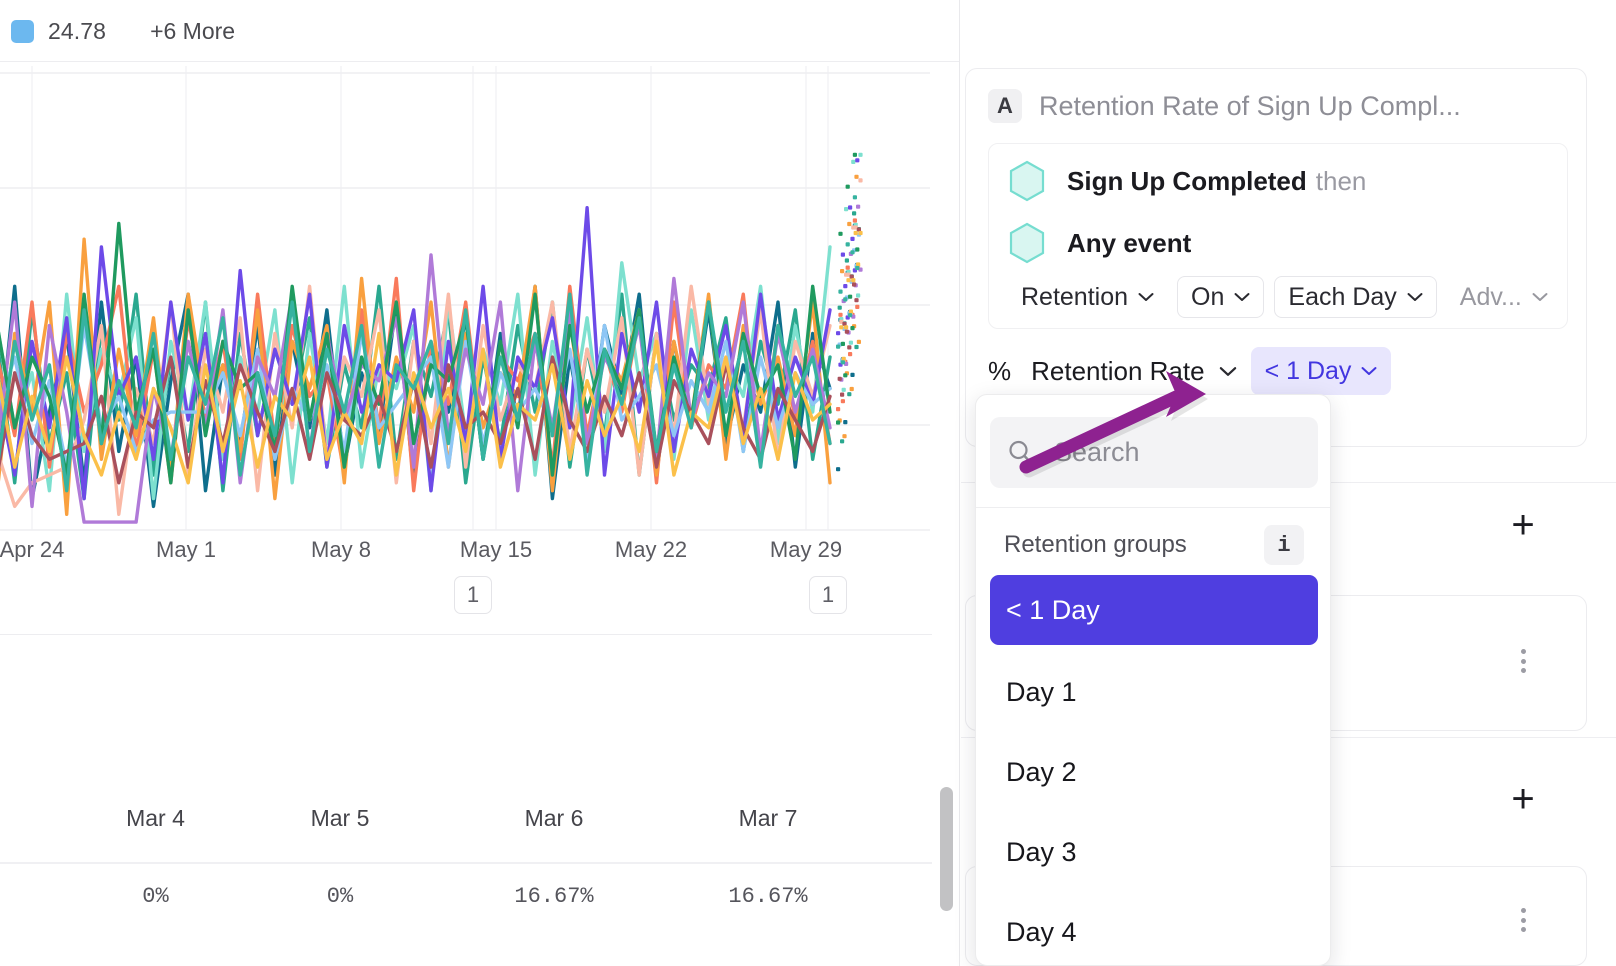 Image resolution: width=1616 pixels, height=966 pixels. I want to click on dropdown-option: Day 3, so click(1154, 852).